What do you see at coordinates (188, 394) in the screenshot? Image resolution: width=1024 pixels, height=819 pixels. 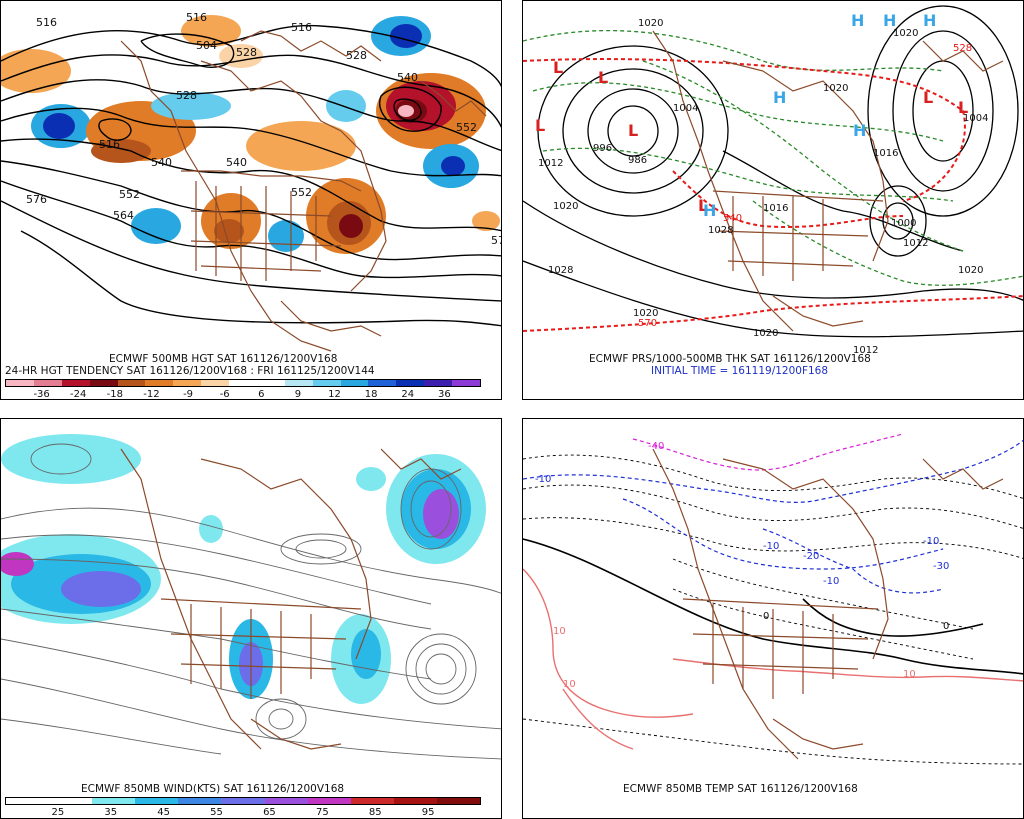 I see `colorbar-tick-label: -9` at bounding box center [188, 394].